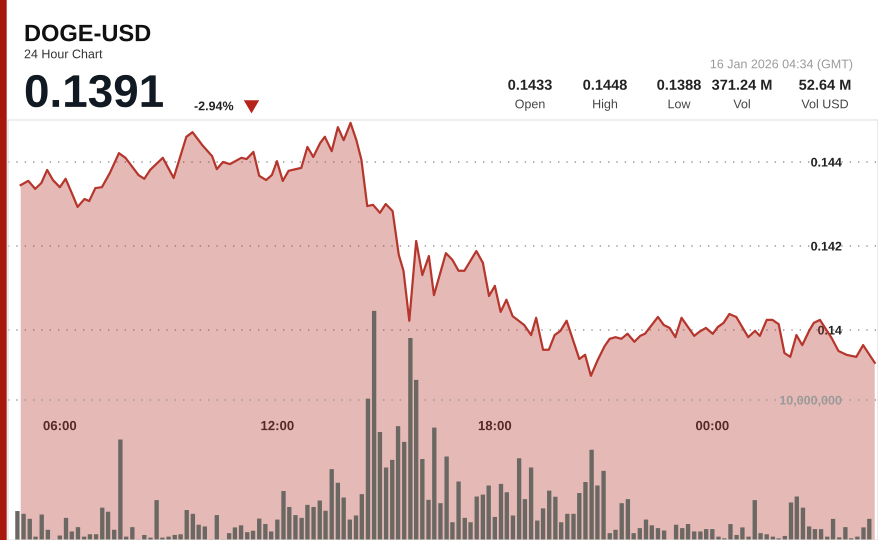 The width and height of the screenshot is (878, 540). I want to click on text: 52.64 M, so click(824, 85).